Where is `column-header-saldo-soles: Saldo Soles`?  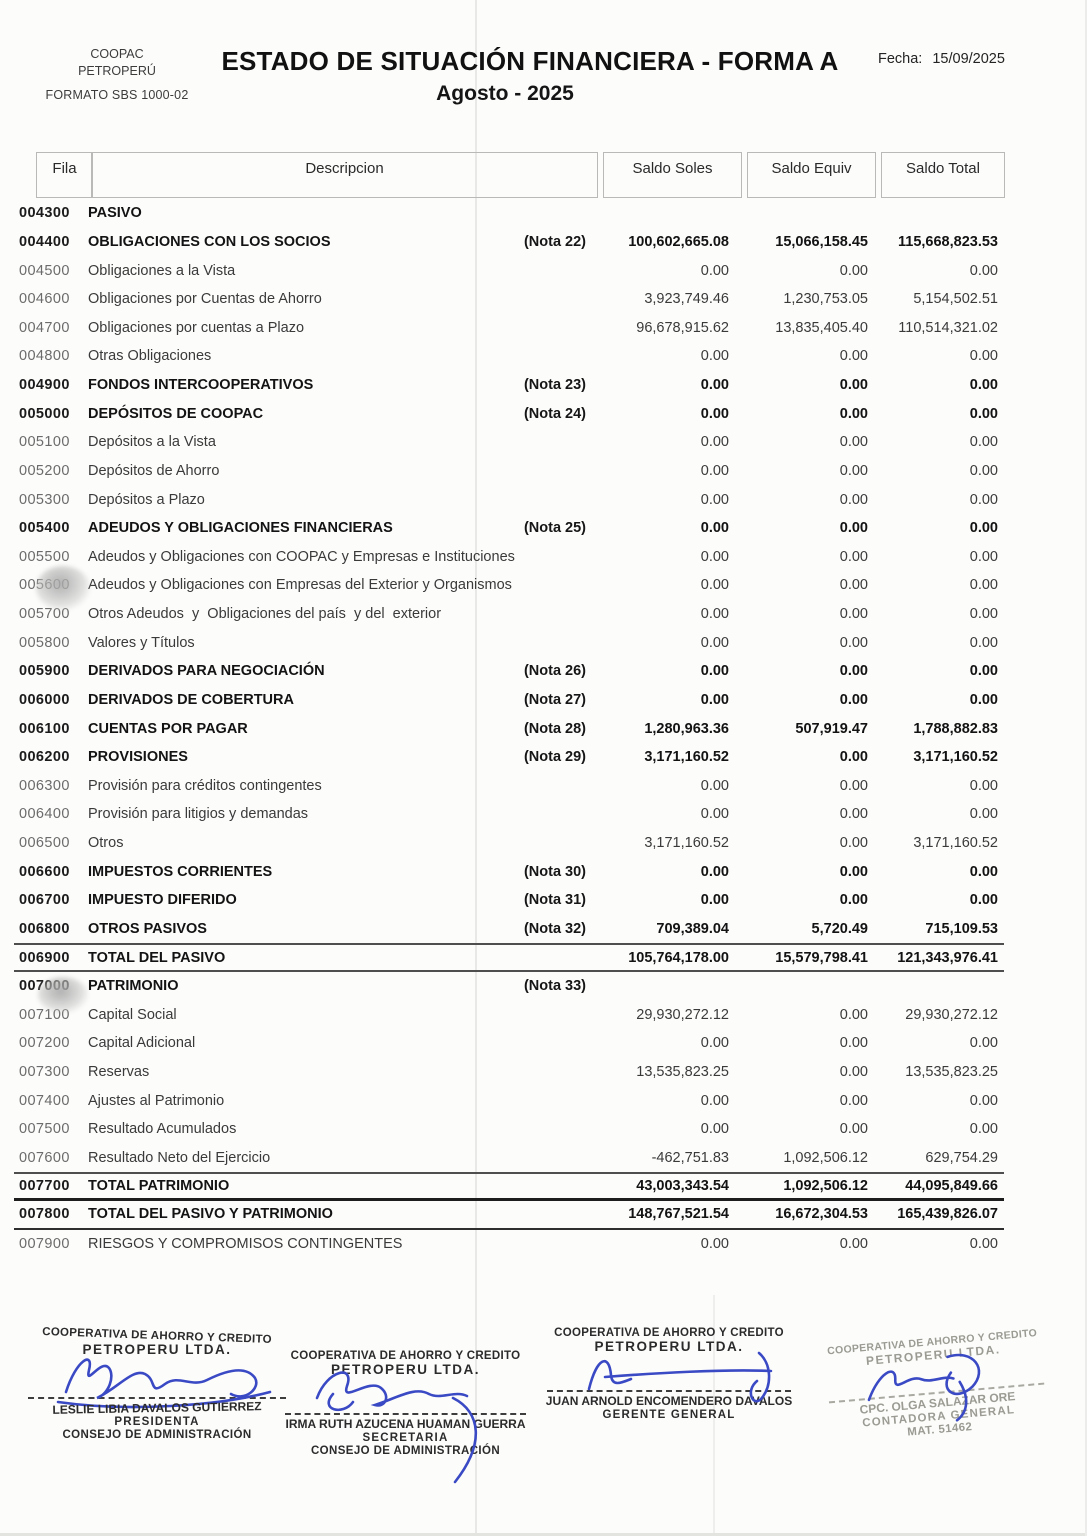 column-header-saldo-soles: Saldo Soles is located at coordinates (672, 175).